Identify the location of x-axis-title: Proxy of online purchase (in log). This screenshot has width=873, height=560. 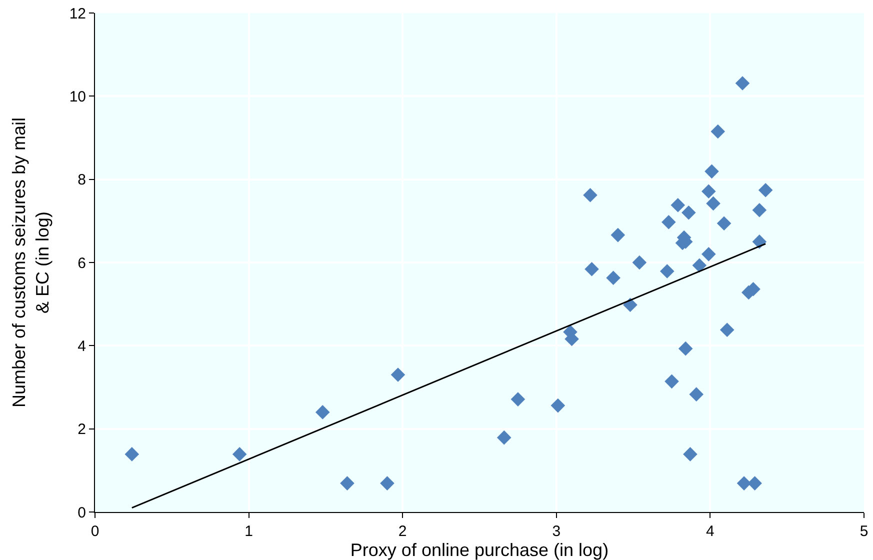
(479, 550).